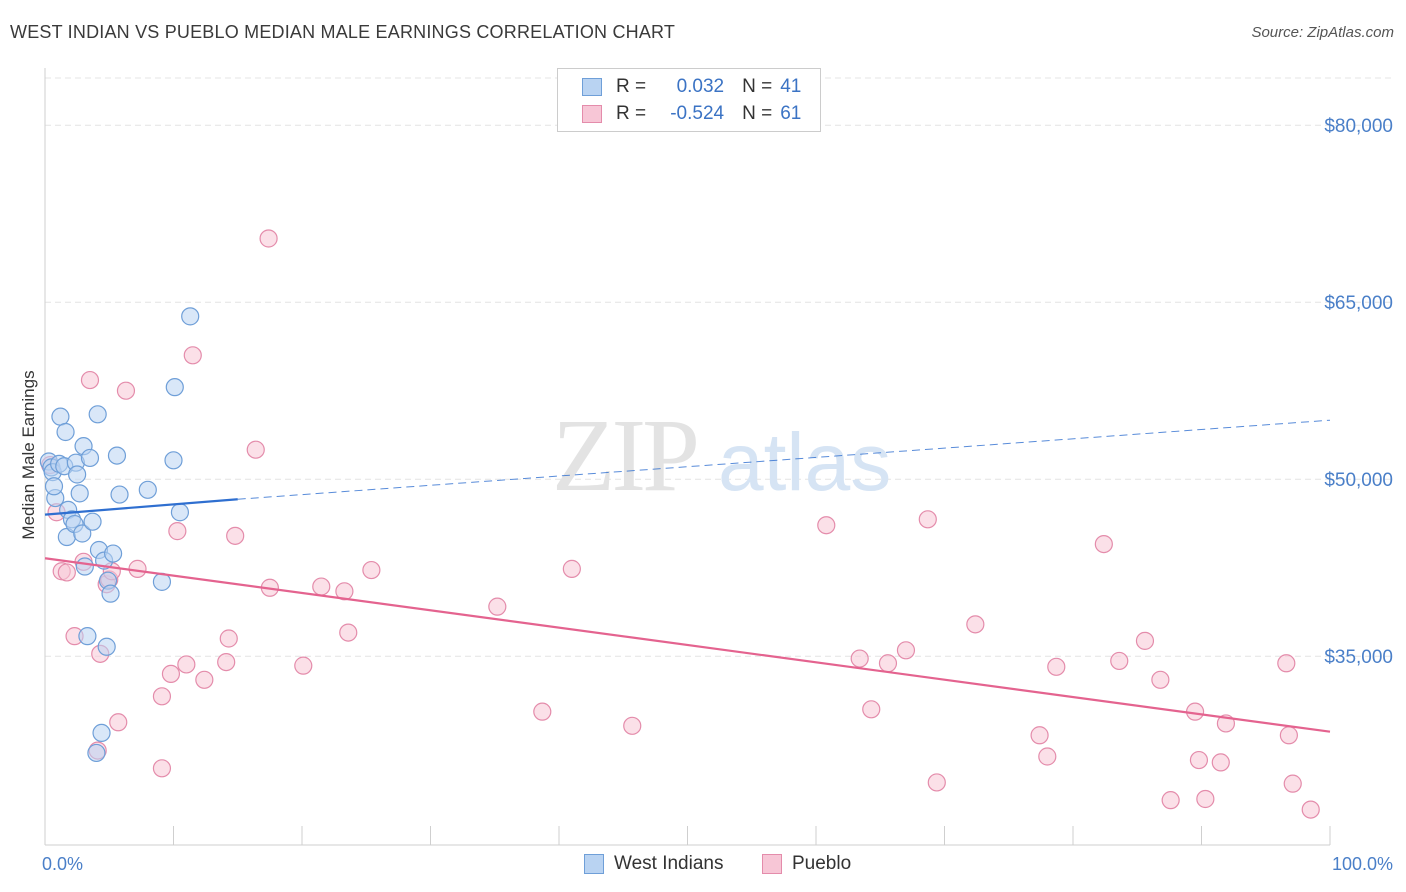 The image size is (1406, 892). I want to click on x-tick-labels: 0.0% 100.0%, so click(717, 864).